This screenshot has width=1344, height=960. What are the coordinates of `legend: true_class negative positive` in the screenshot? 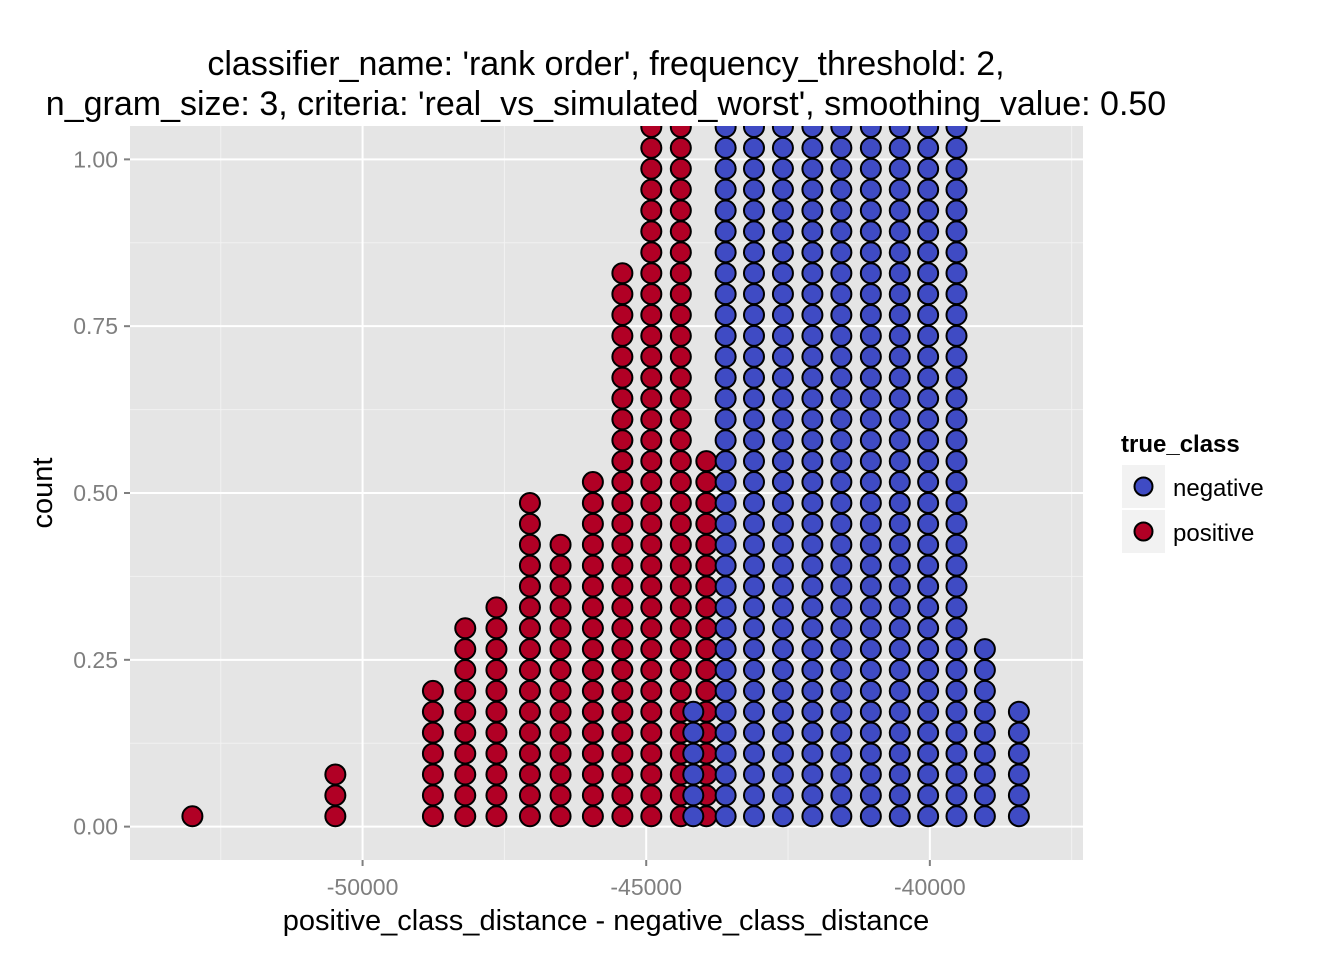 It's located at (1192, 492).